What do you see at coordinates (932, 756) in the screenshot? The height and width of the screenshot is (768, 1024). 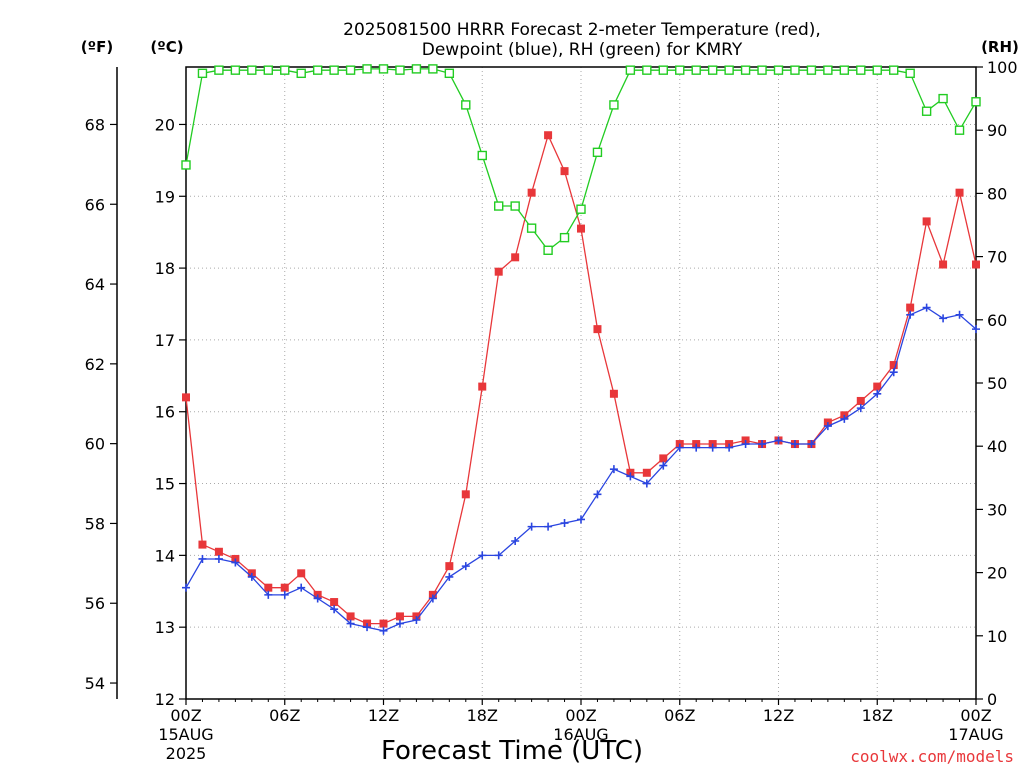 I see `credit-text: coolwx.com/models` at bounding box center [932, 756].